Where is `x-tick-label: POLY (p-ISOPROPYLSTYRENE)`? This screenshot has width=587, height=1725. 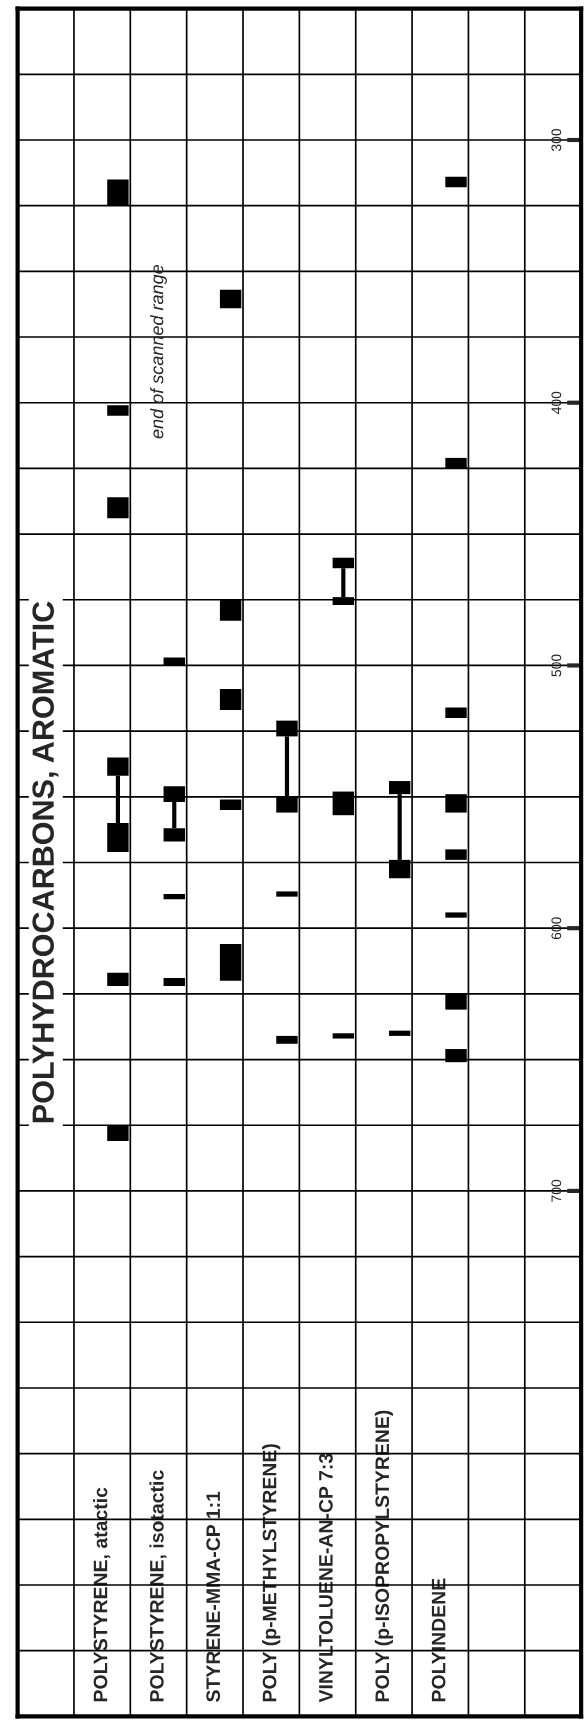 x-tick-label: POLY (p-ISOPROPYLSTYRENE) is located at coordinates (383, 1556).